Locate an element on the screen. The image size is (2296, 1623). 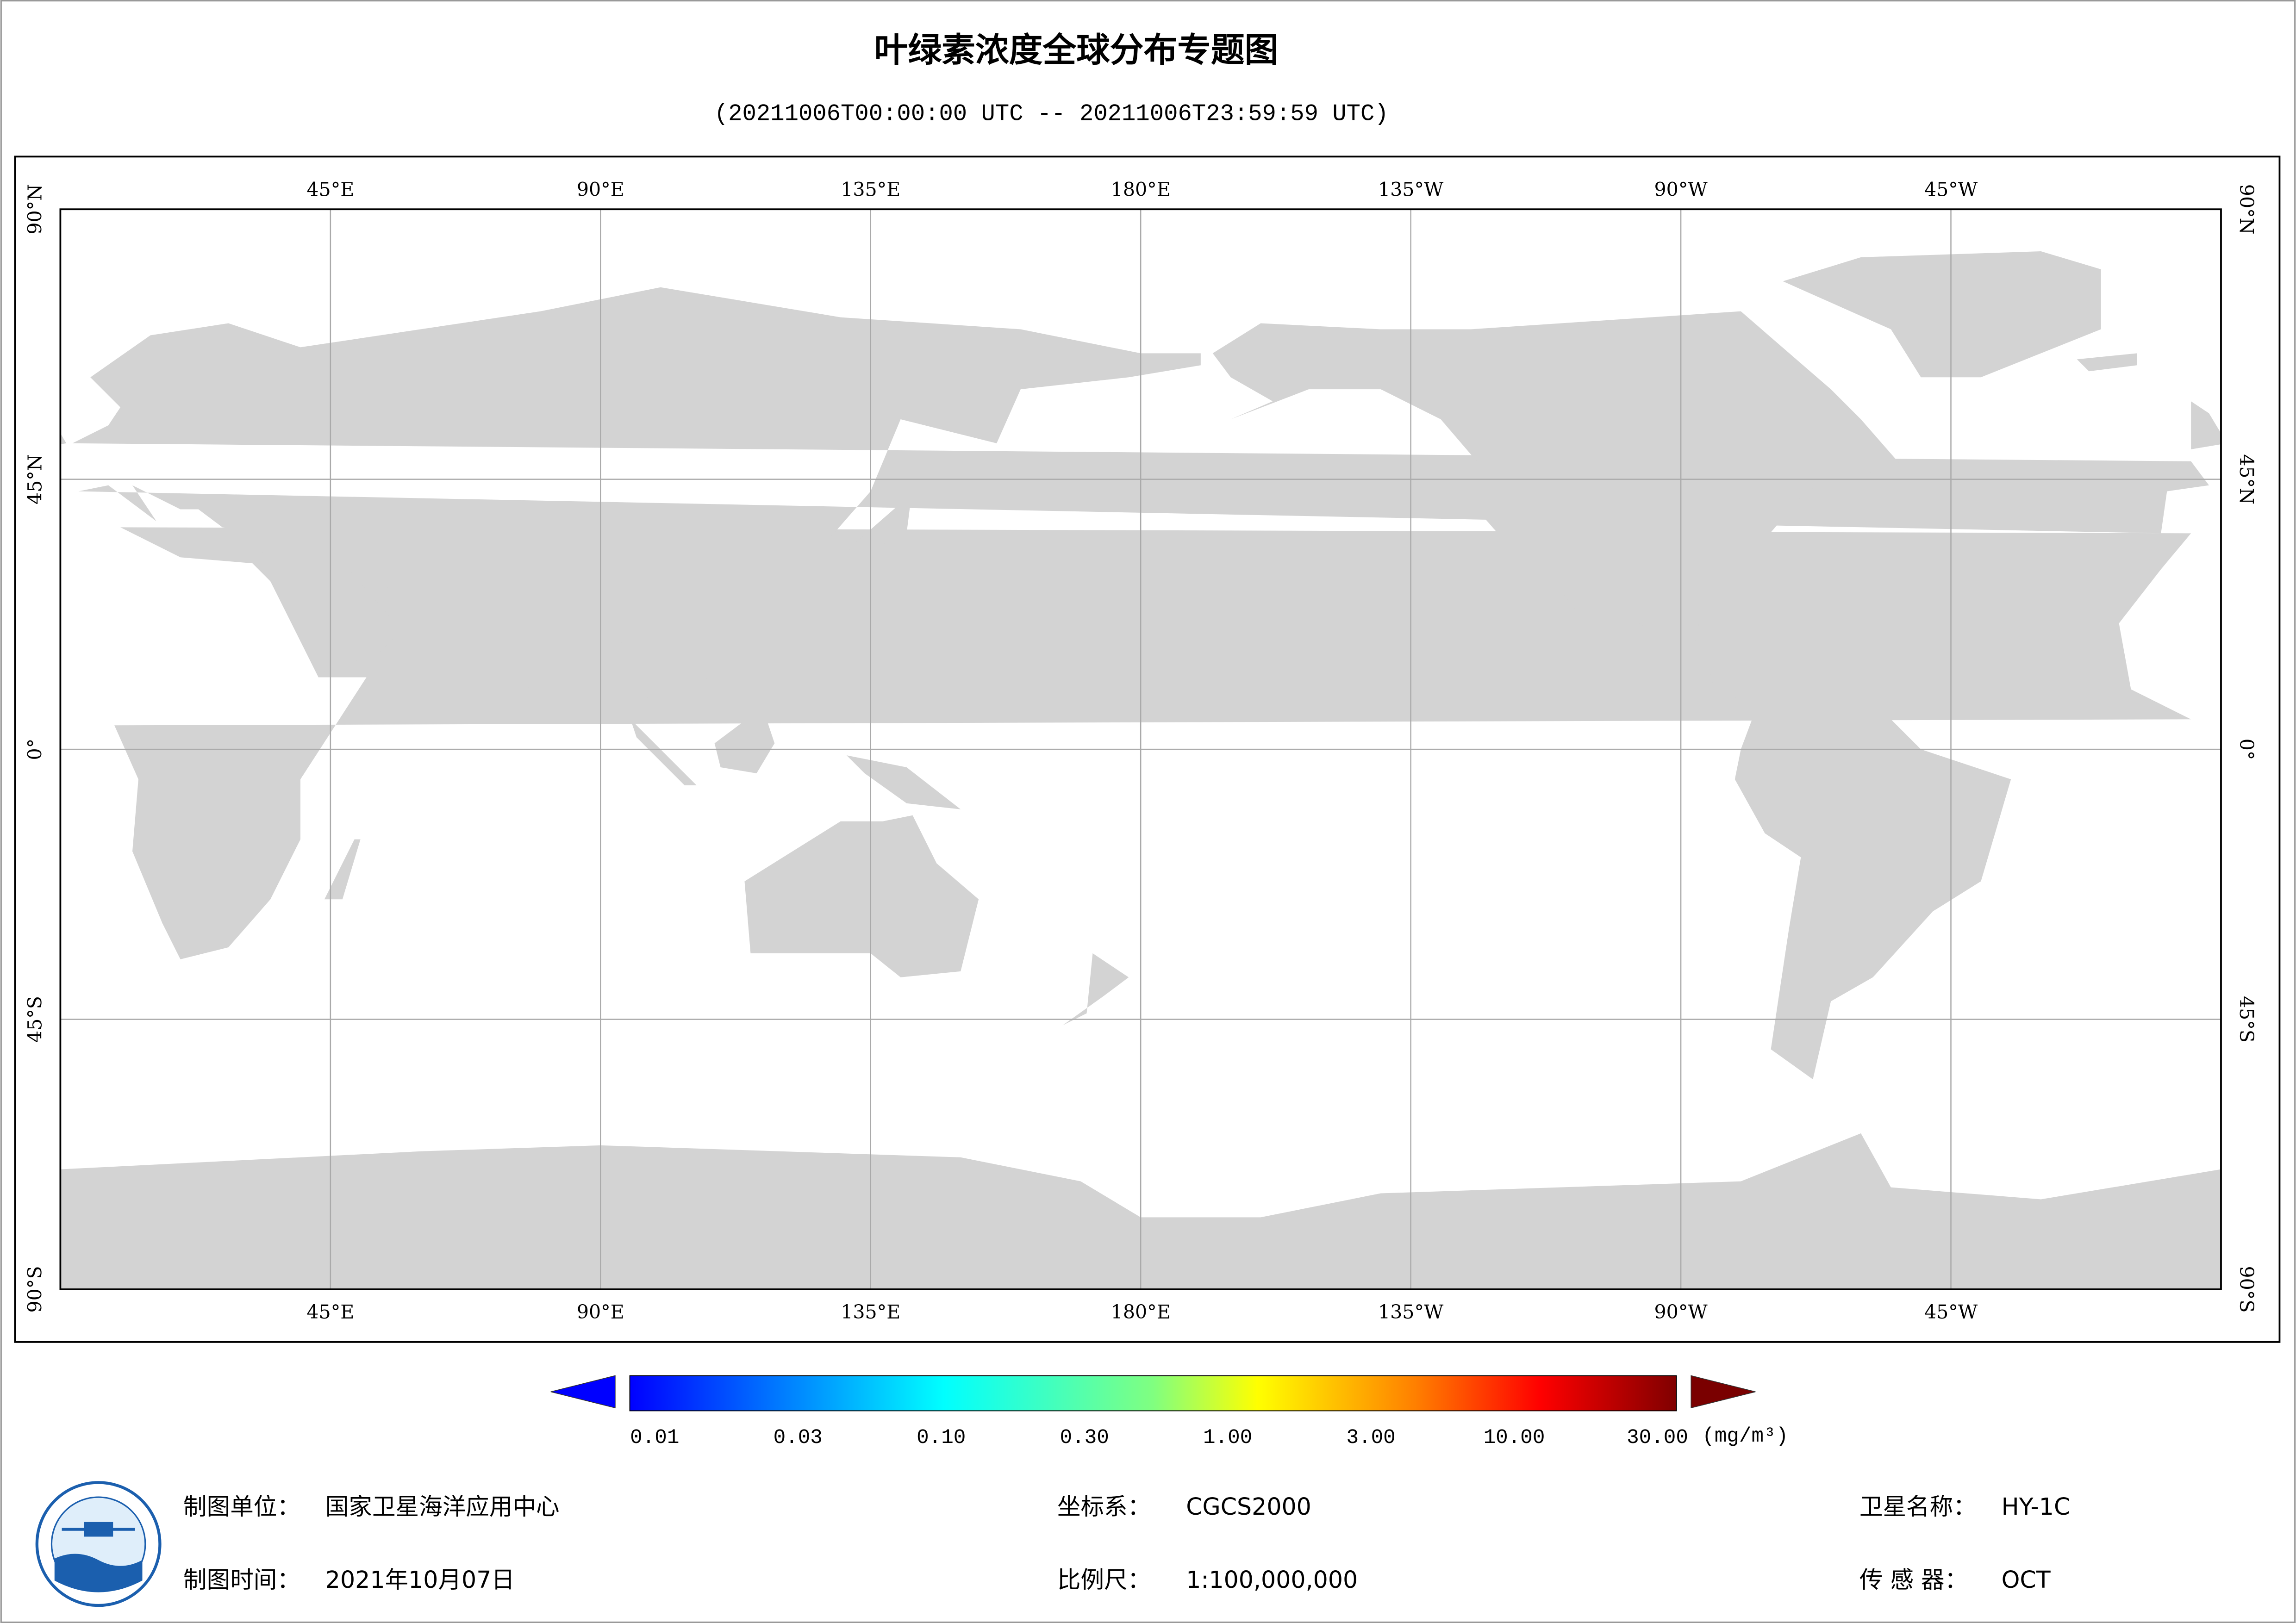
footer-value: 国家卫星海洋应用中心 is located at coordinates (442, 1506).